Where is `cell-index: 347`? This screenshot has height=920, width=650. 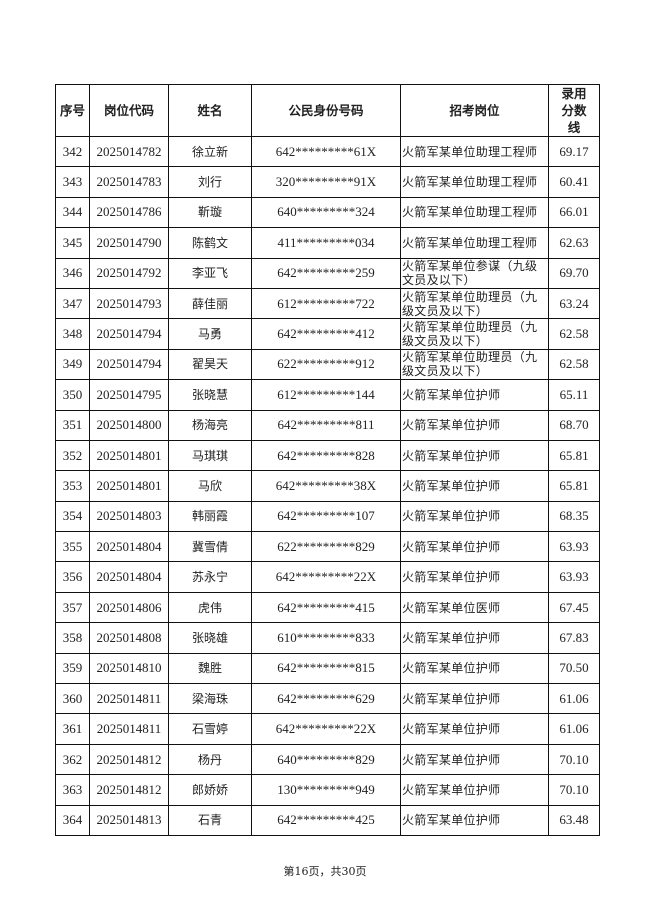 cell-index: 347 is located at coordinates (72, 303).